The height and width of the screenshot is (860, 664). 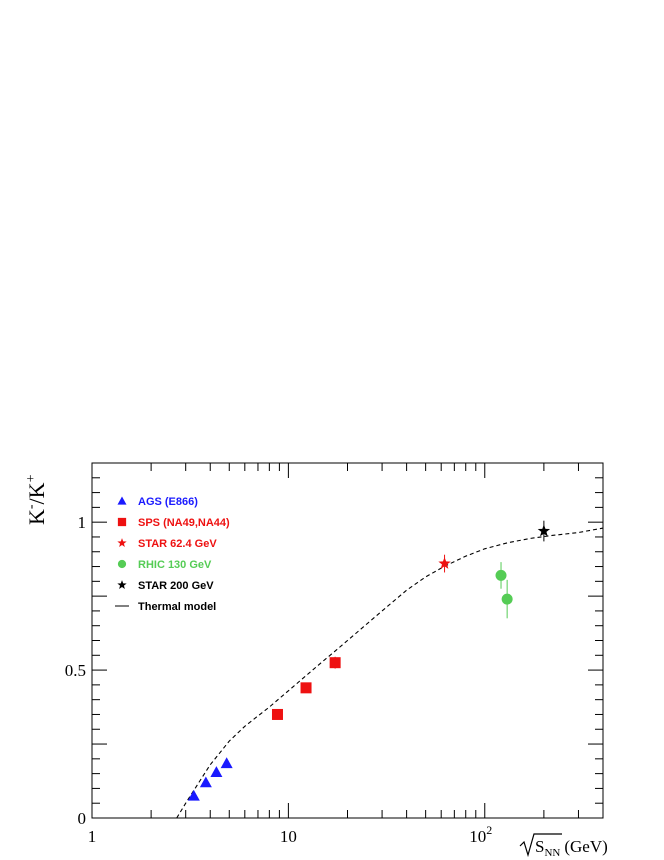 What do you see at coordinates (184, 523) in the screenshot?
I see `legend-label: SPS (NA49,NA44)` at bounding box center [184, 523].